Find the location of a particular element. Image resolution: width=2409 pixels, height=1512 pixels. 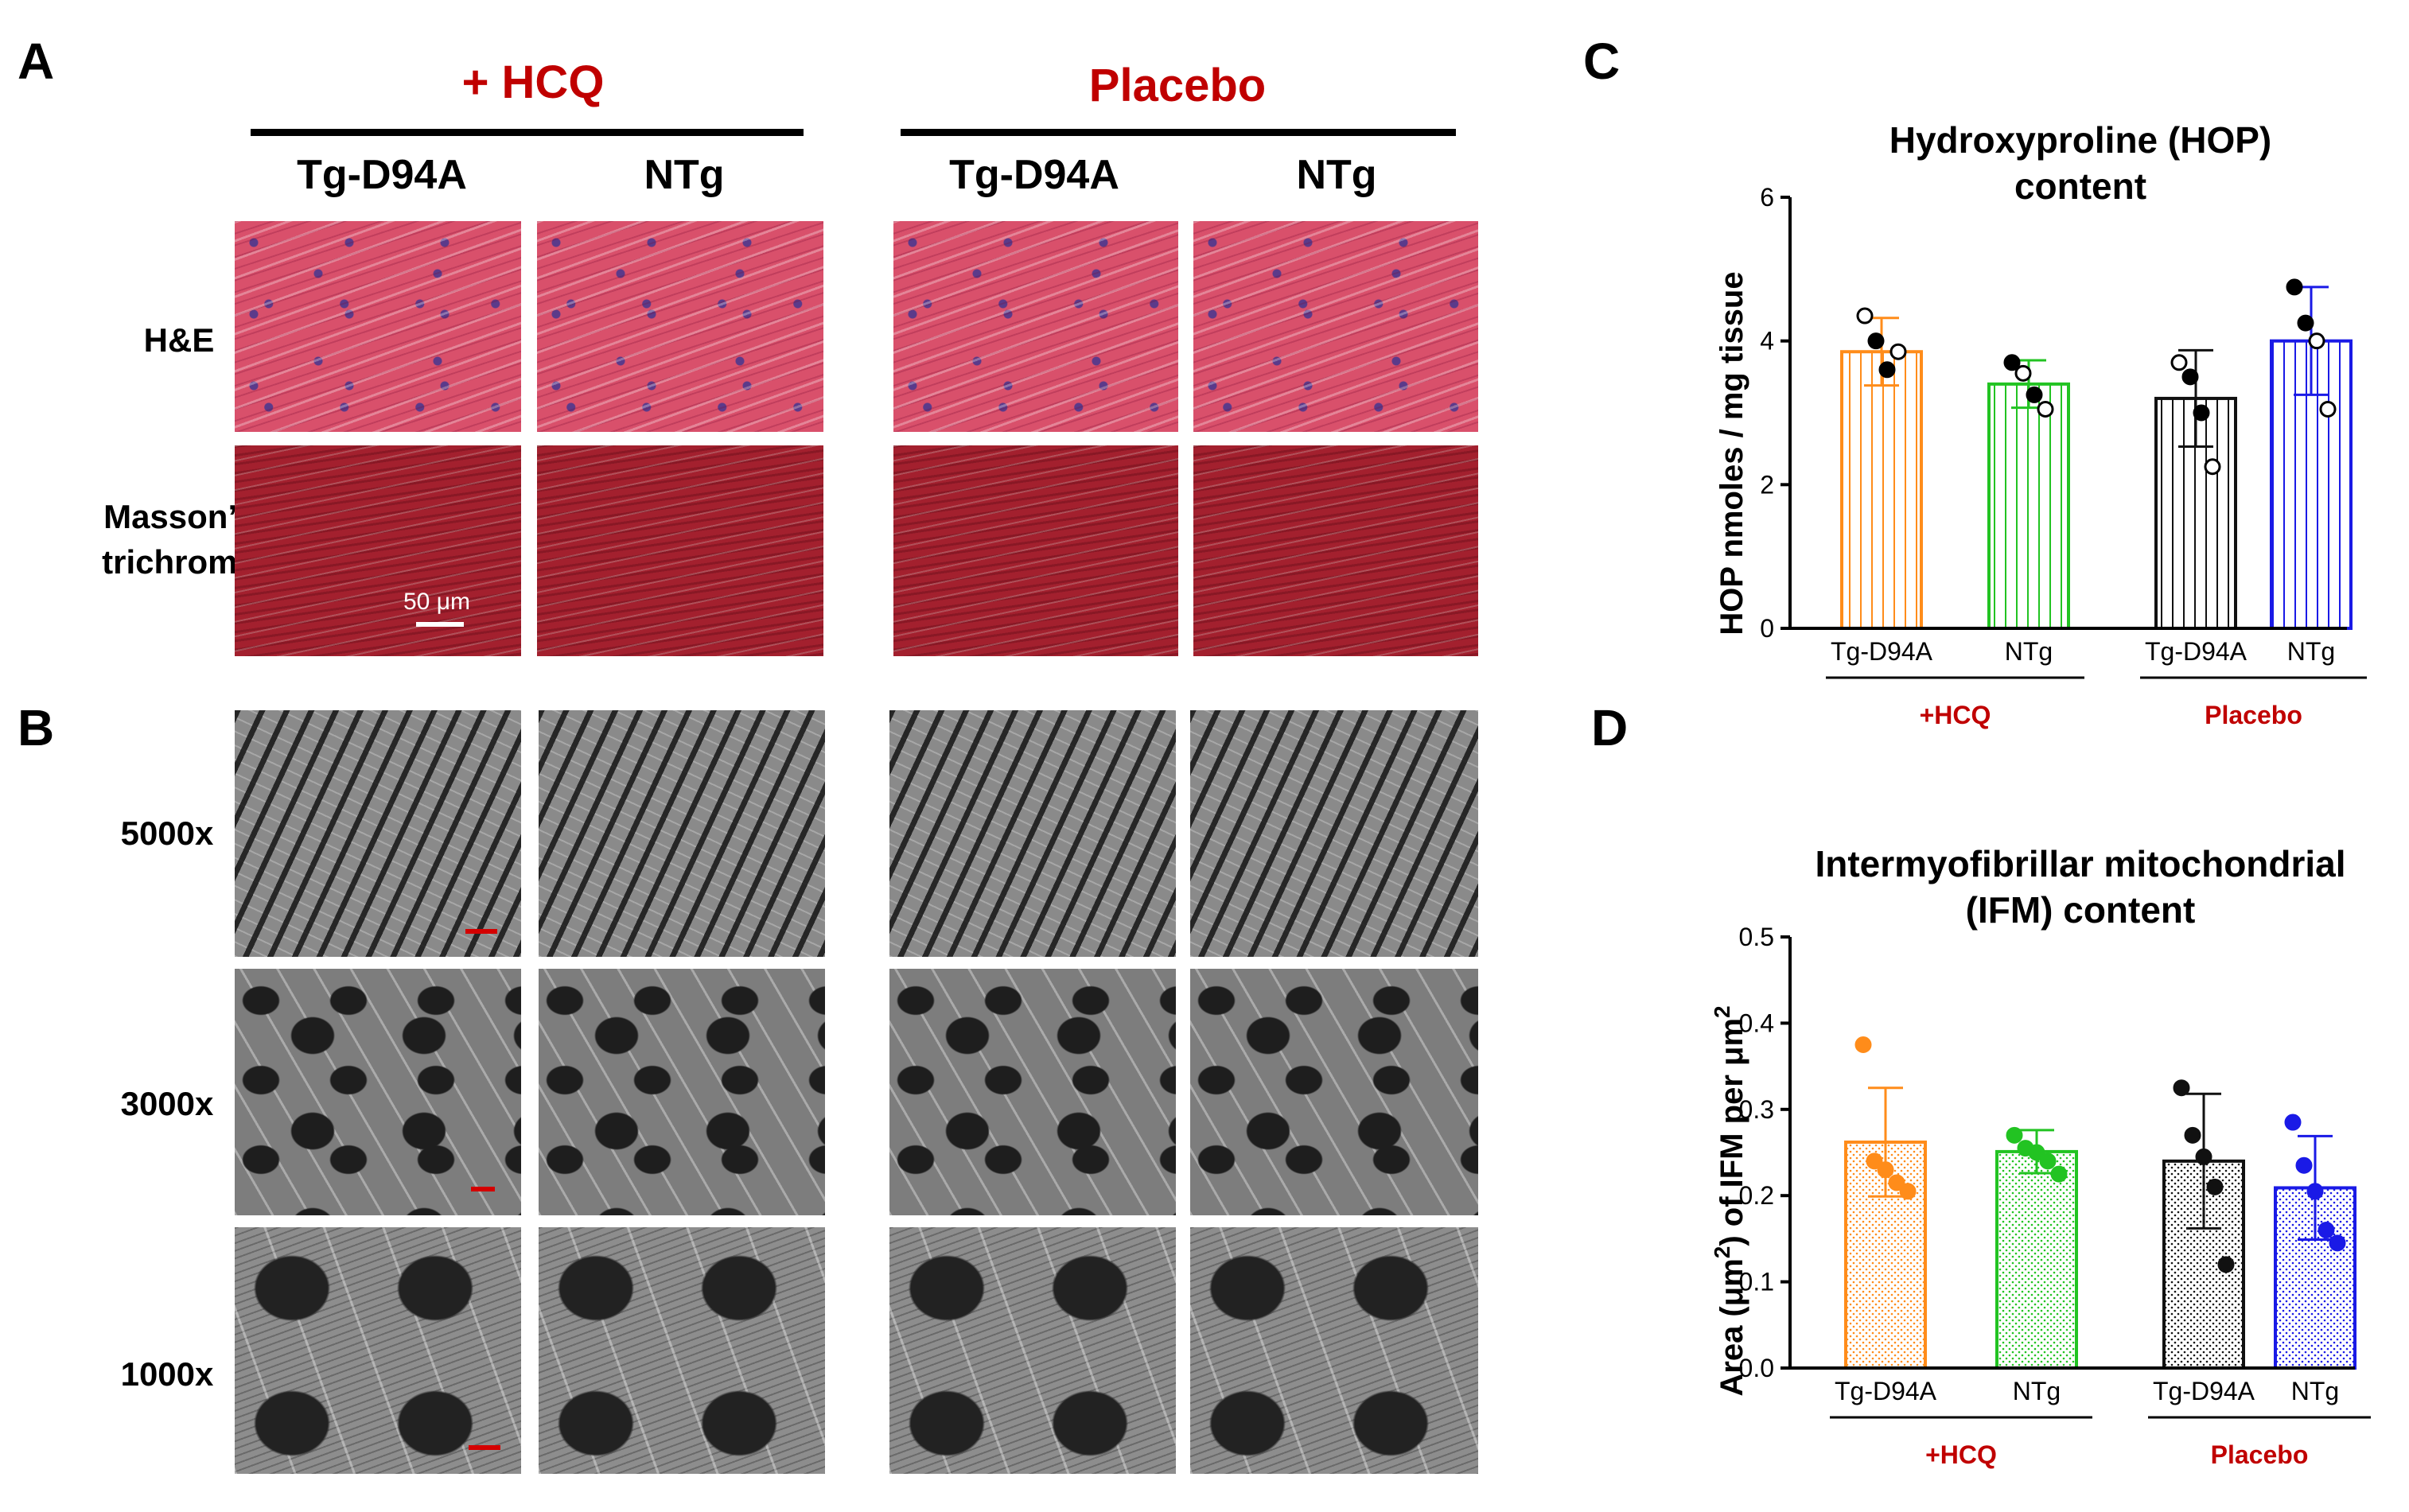

col-header-a-3: Tg-D94A is located at coordinates (1034, 175).